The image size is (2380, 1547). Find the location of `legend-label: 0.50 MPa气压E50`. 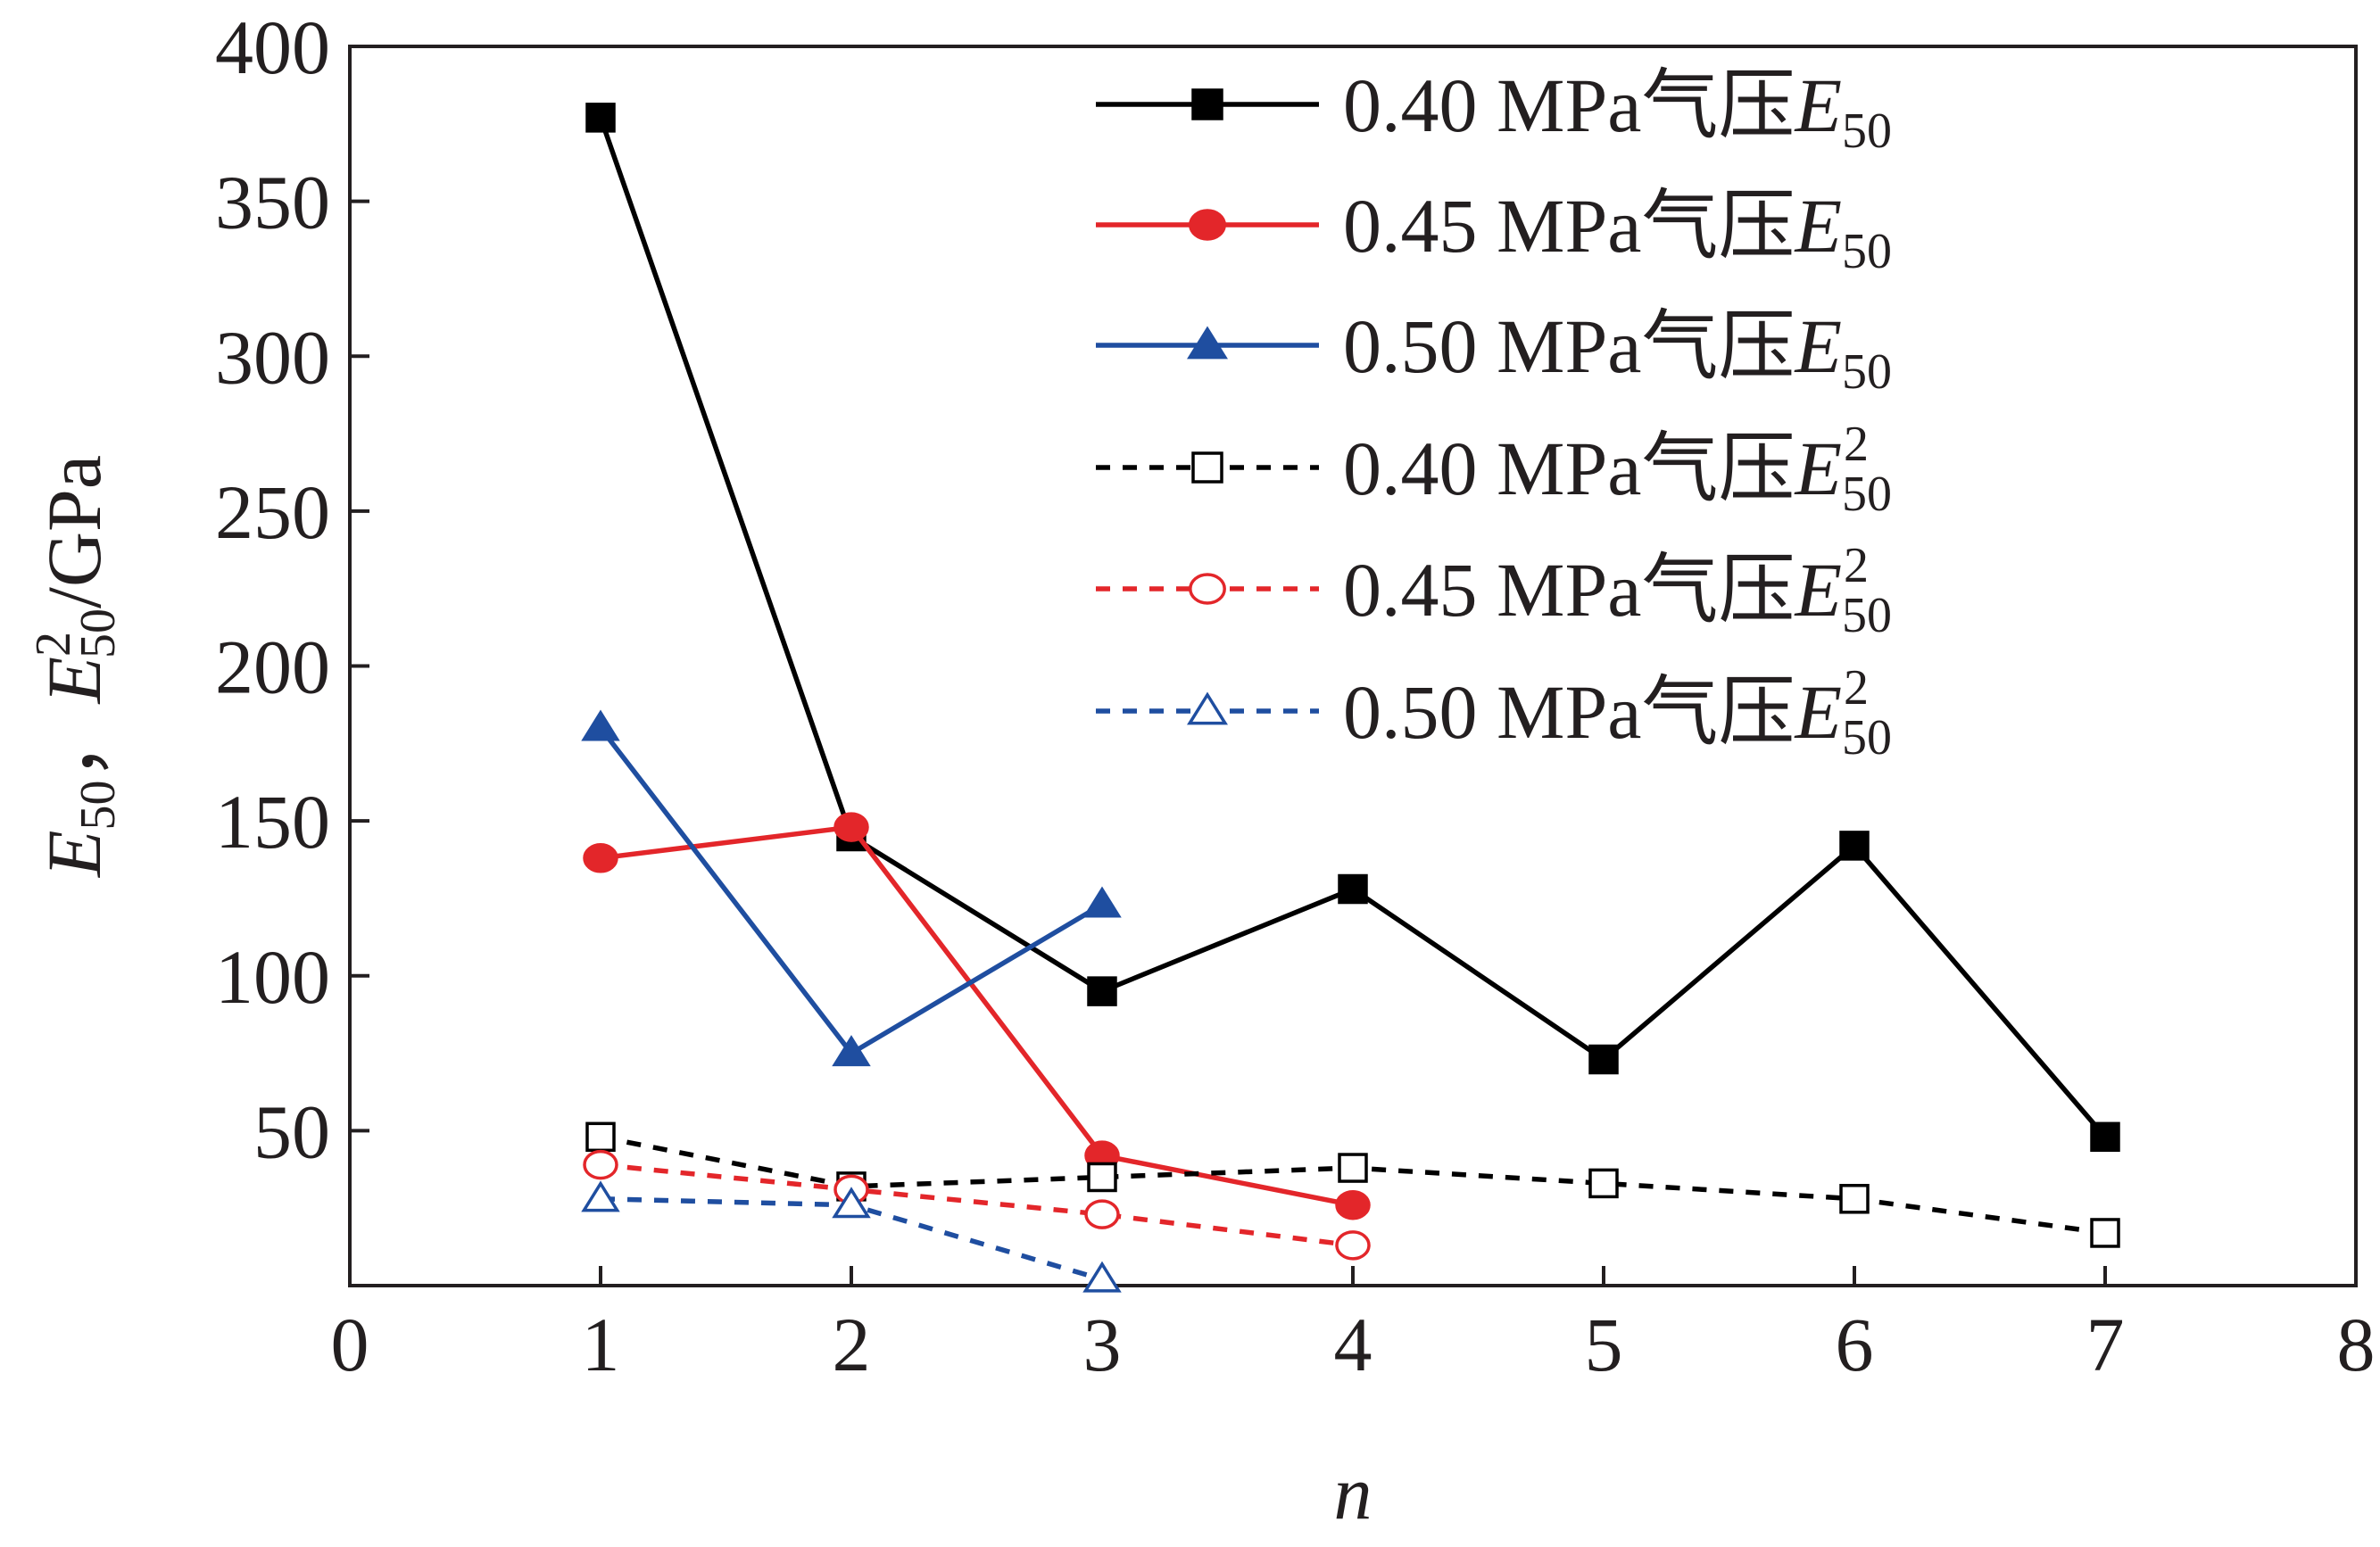

legend-label: 0.50 MPa气压E50 is located at coordinates (1618, 351).